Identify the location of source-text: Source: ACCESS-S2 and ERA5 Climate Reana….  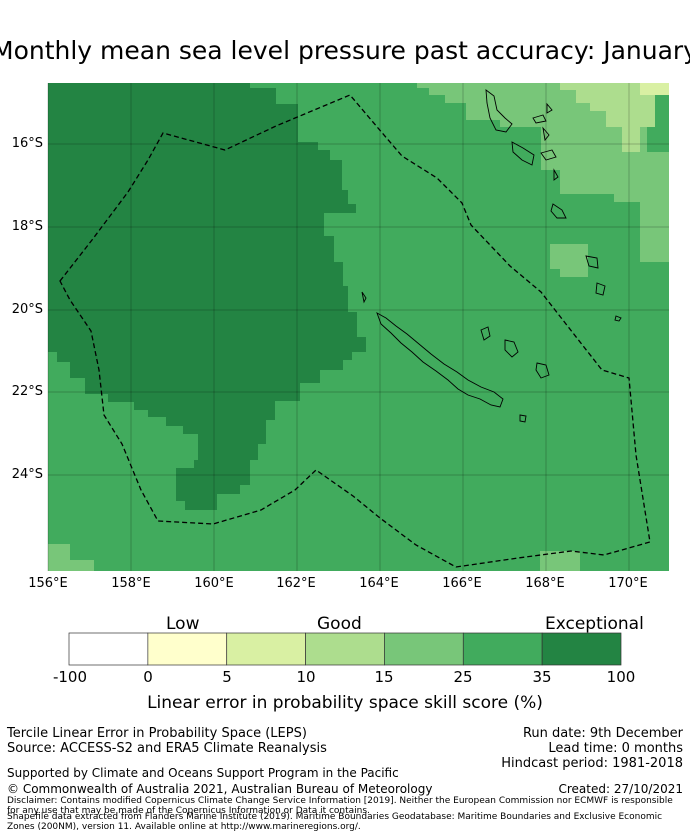
(167, 748).